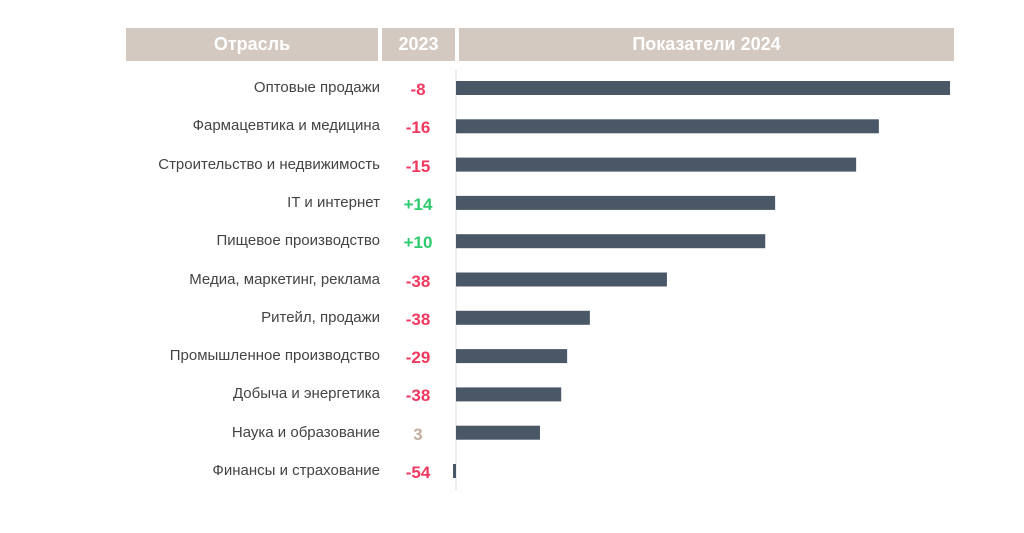 The height and width of the screenshot is (533, 1024). Describe the element at coordinates (418, 44) in the screenshot. I see `header-2023: 2023` at that location.